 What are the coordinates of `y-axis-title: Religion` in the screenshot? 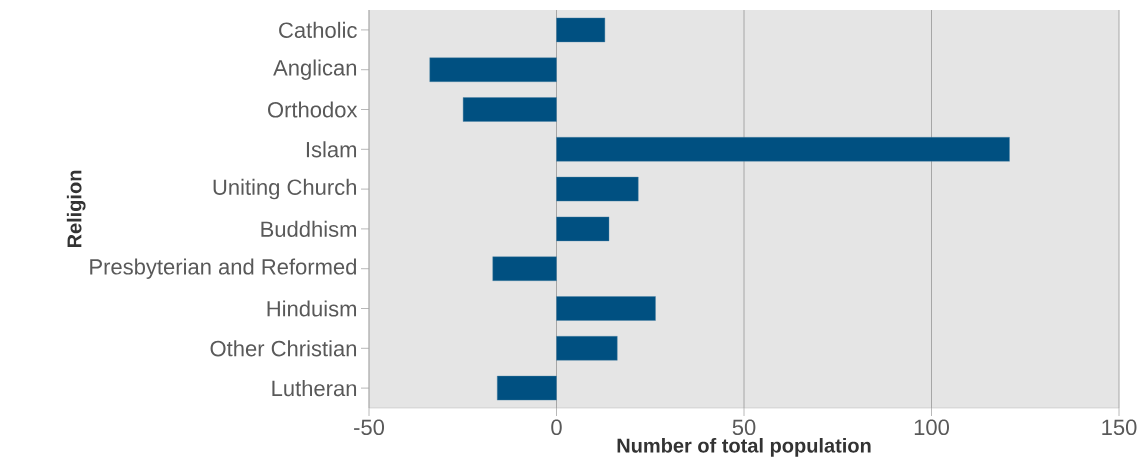 It's located at (76, 209).